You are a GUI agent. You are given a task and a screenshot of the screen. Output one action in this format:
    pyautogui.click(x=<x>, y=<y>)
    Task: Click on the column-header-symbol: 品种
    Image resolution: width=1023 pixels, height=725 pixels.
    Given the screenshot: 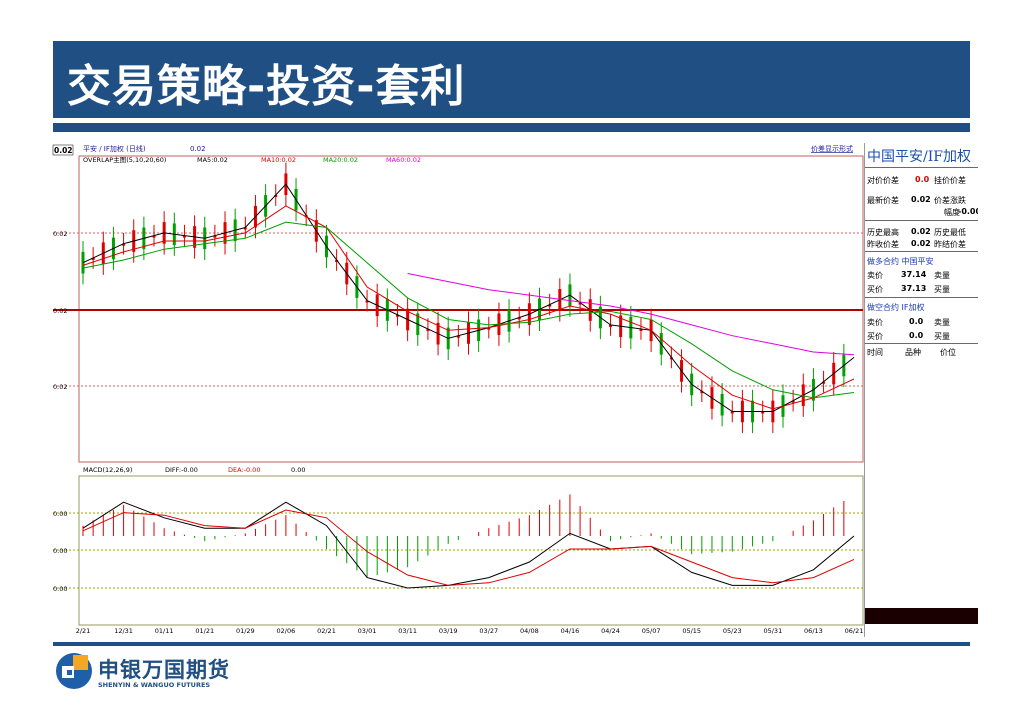 What is the action you would take?
    pyautogui.click(x=913, y=352)
    